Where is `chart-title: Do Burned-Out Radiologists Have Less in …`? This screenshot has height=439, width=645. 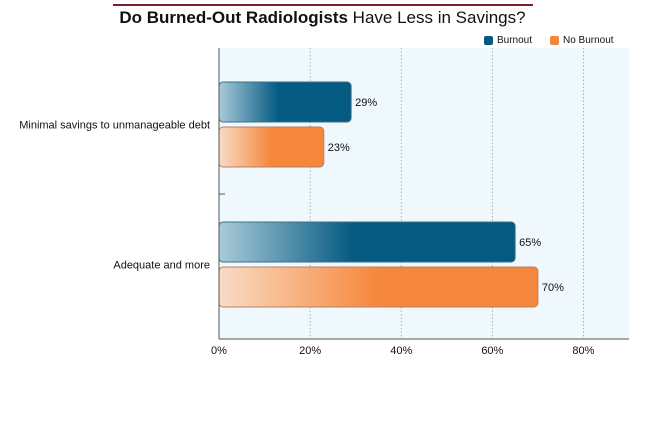
chart-title: Do Burned-Out Radiologists Have Less in … is located at coordinates (322, 18).